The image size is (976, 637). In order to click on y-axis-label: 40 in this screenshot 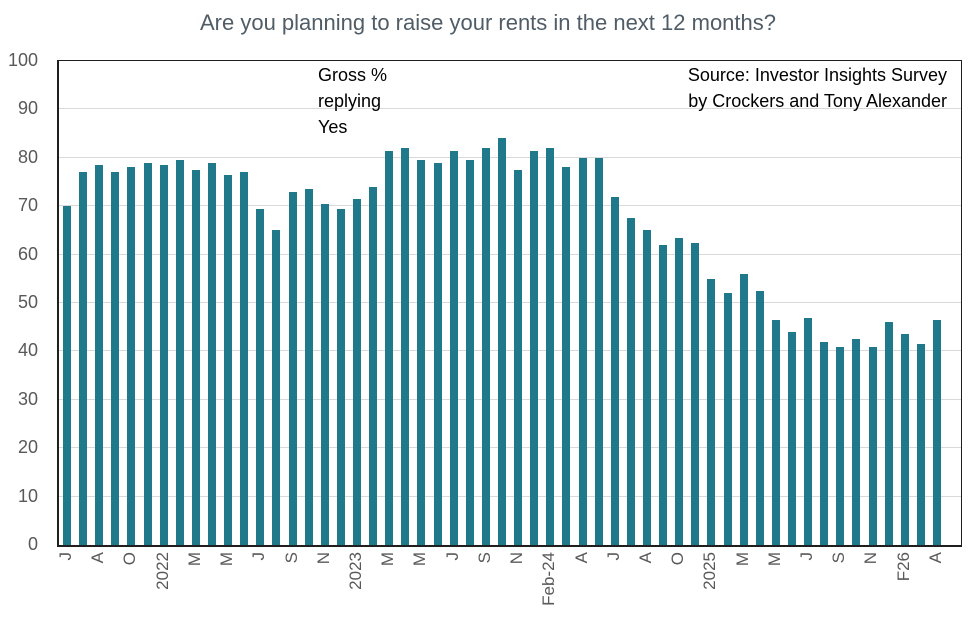, I will do `click(27, 350)`.